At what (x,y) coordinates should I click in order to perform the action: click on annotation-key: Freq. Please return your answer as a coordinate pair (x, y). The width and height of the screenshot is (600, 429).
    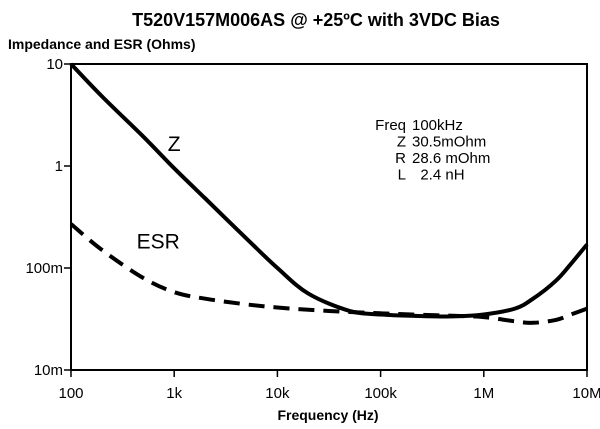
    Looking at the image, I should click on (390, 125).